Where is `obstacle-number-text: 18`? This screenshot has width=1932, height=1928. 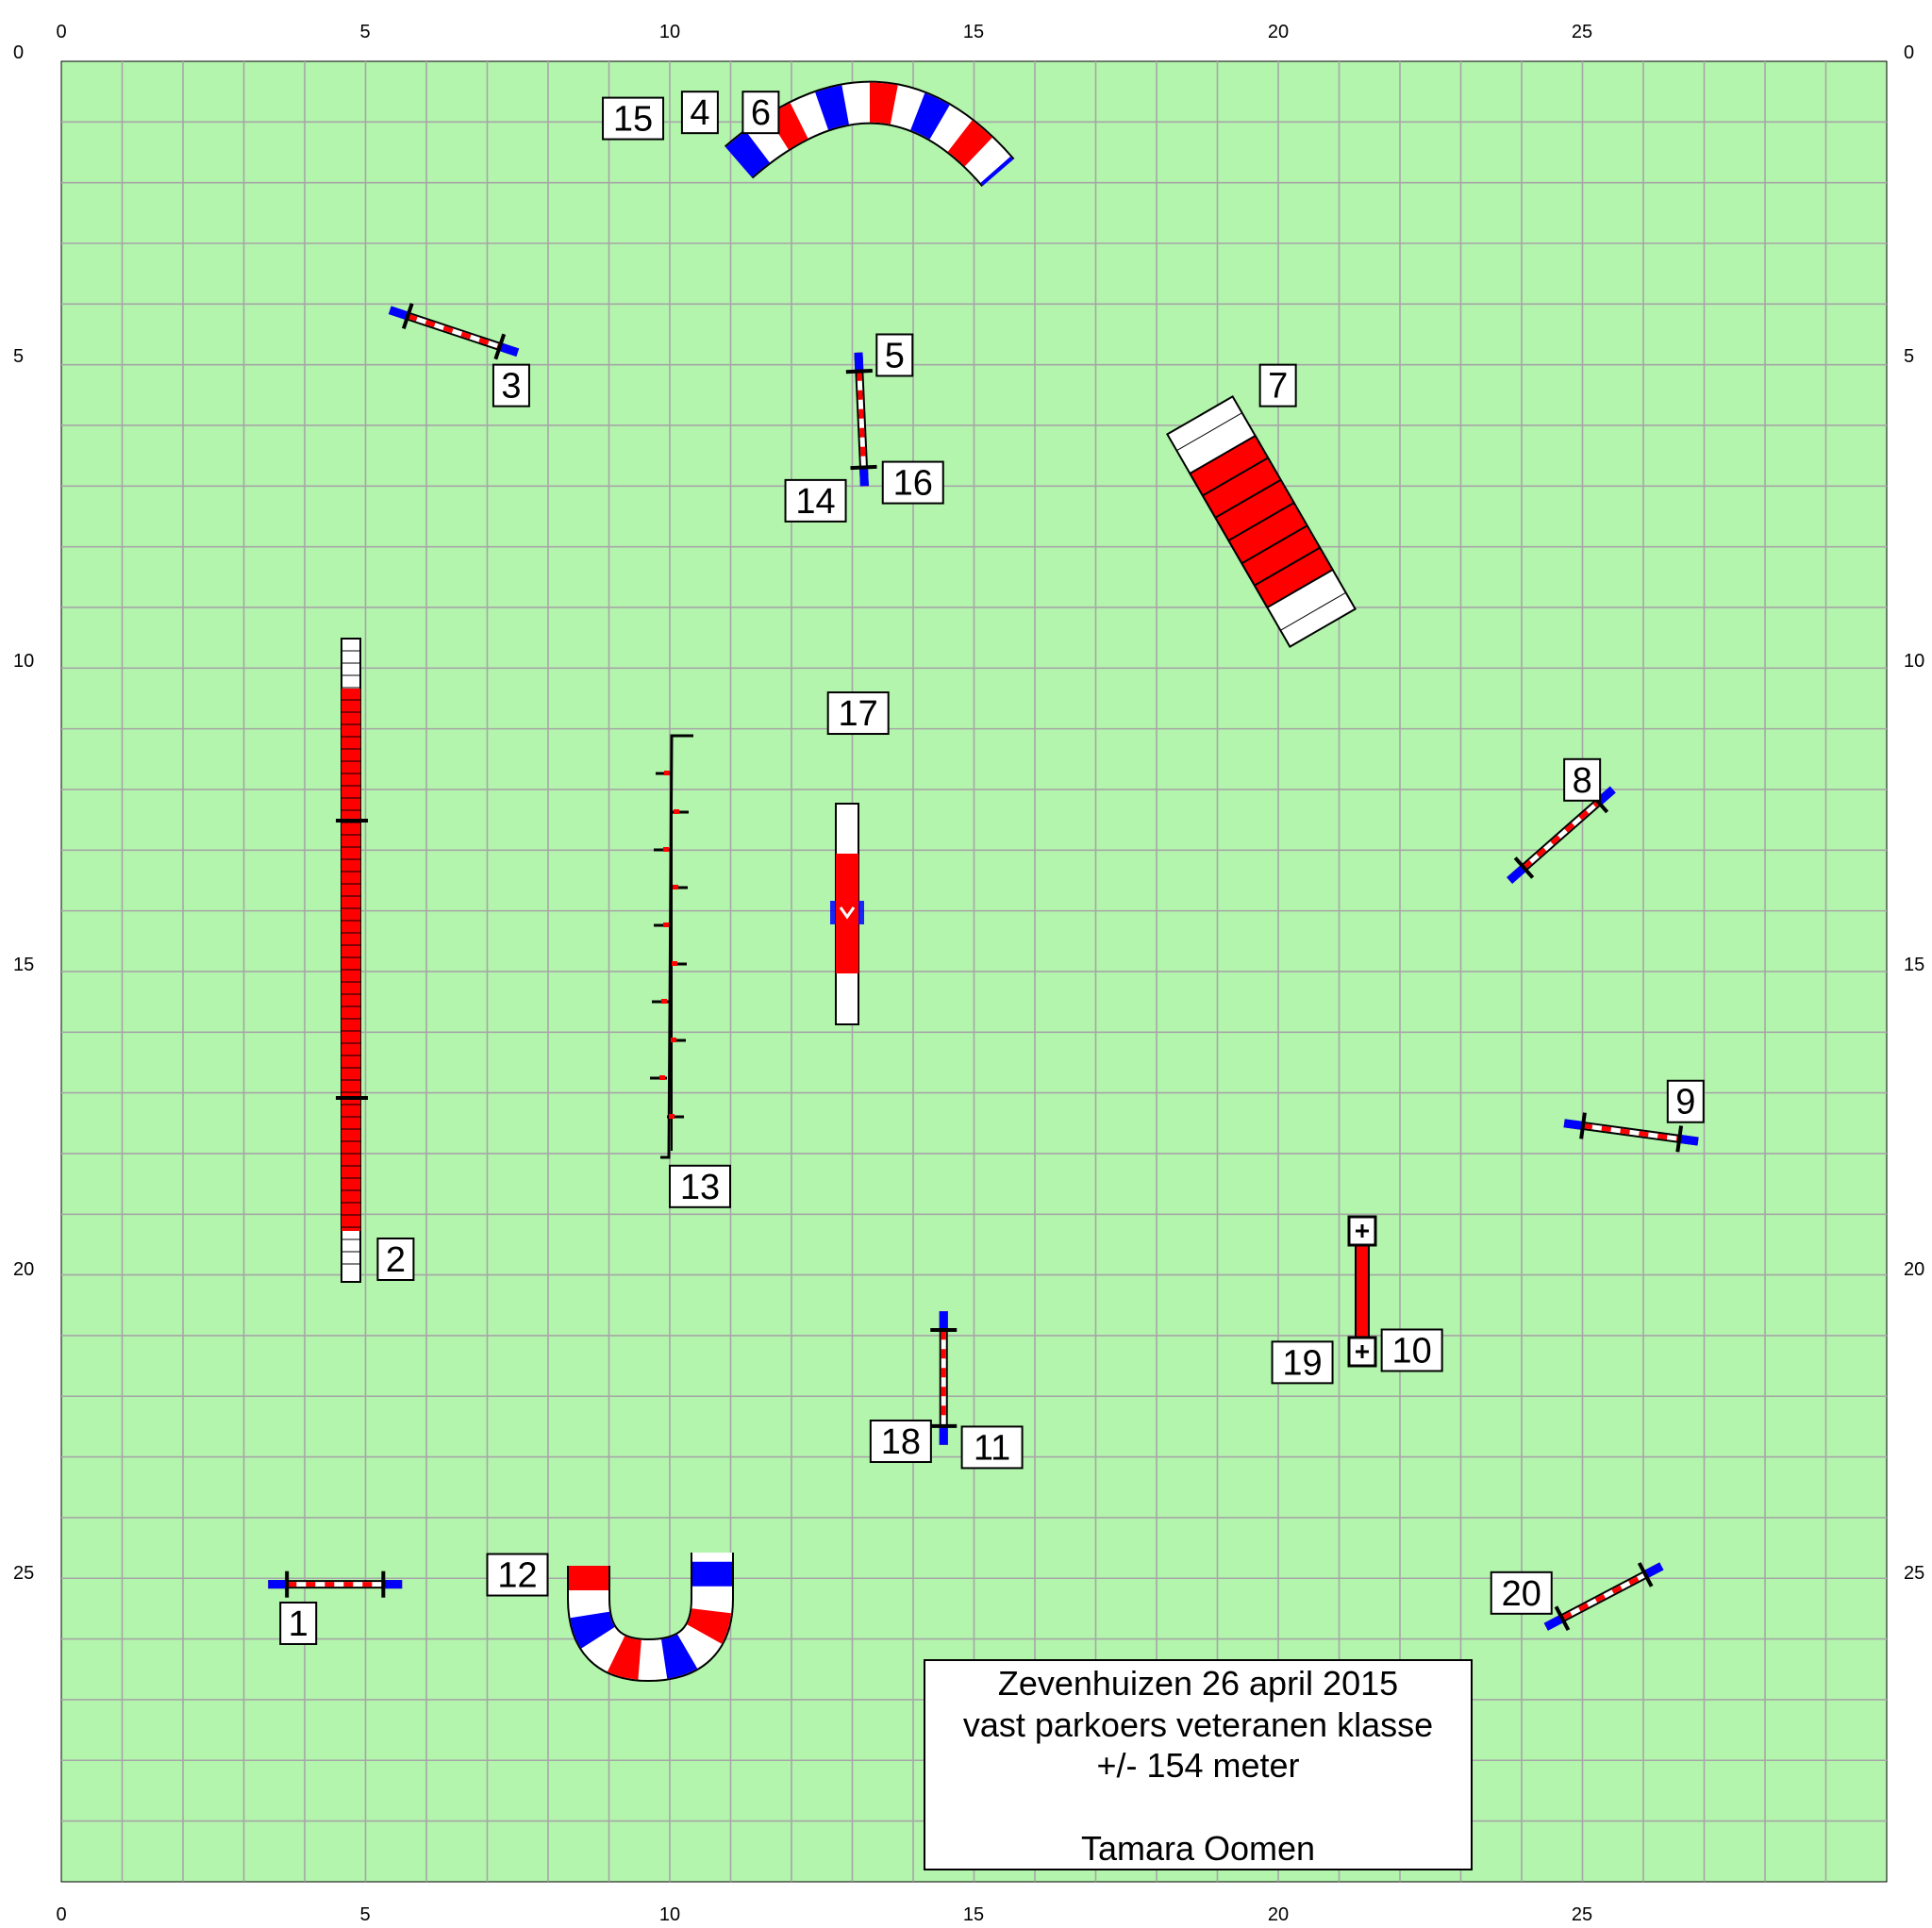 obstacle-number-text: 18 is located at coordinates (901, 1442).